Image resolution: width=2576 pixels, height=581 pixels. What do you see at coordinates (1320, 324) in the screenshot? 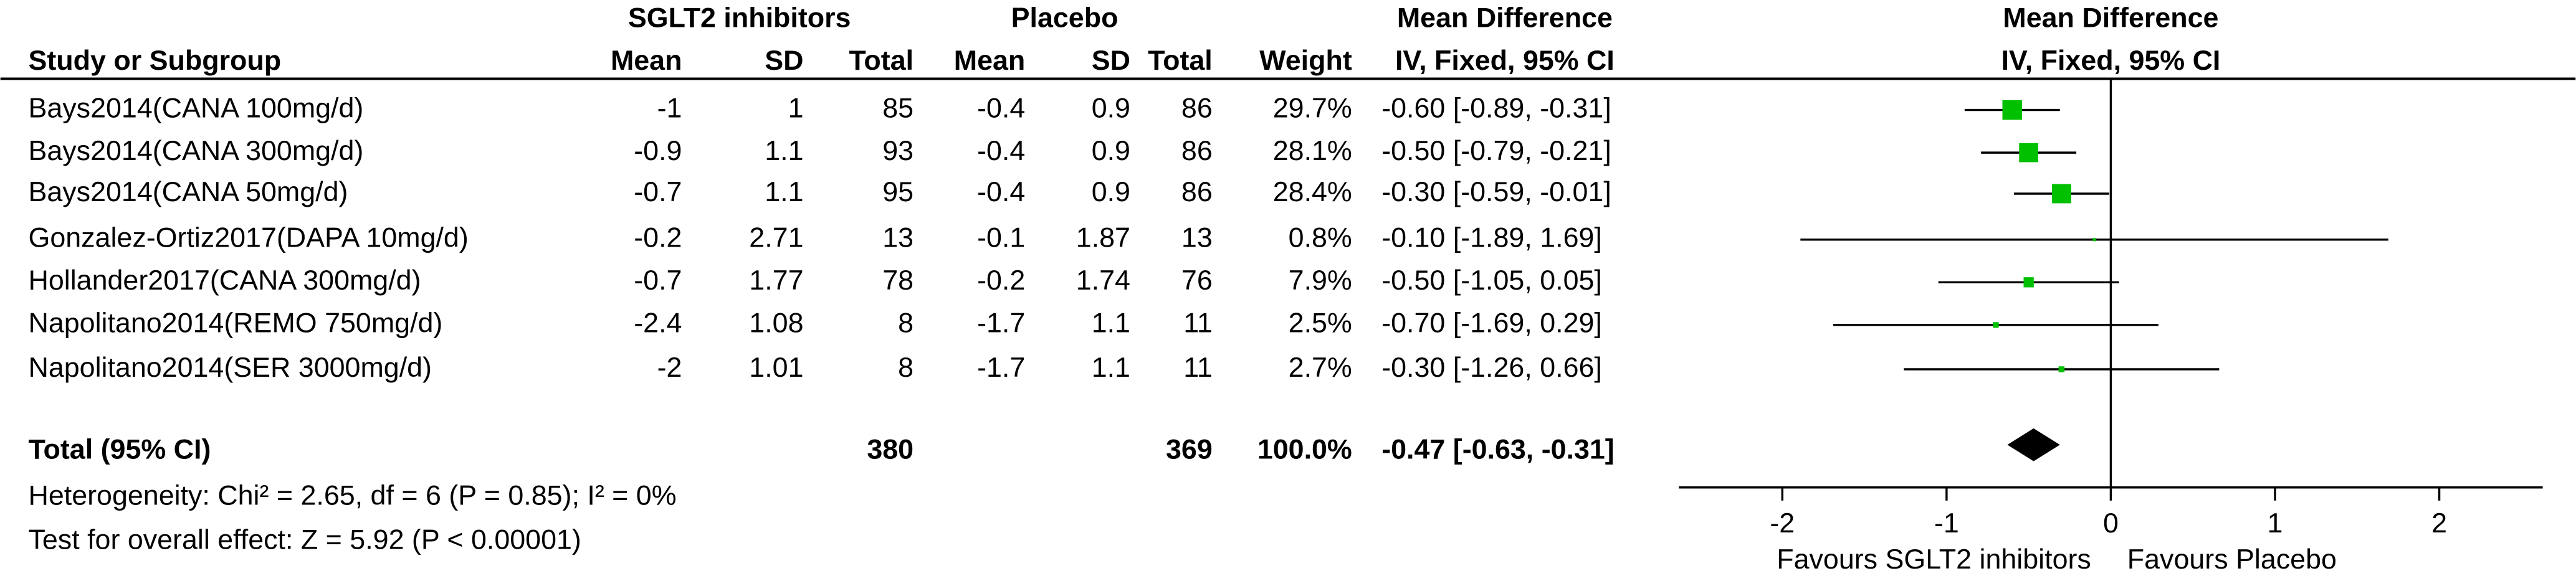
I see `weight: 2.5%` at bounding box center [1320, 324].